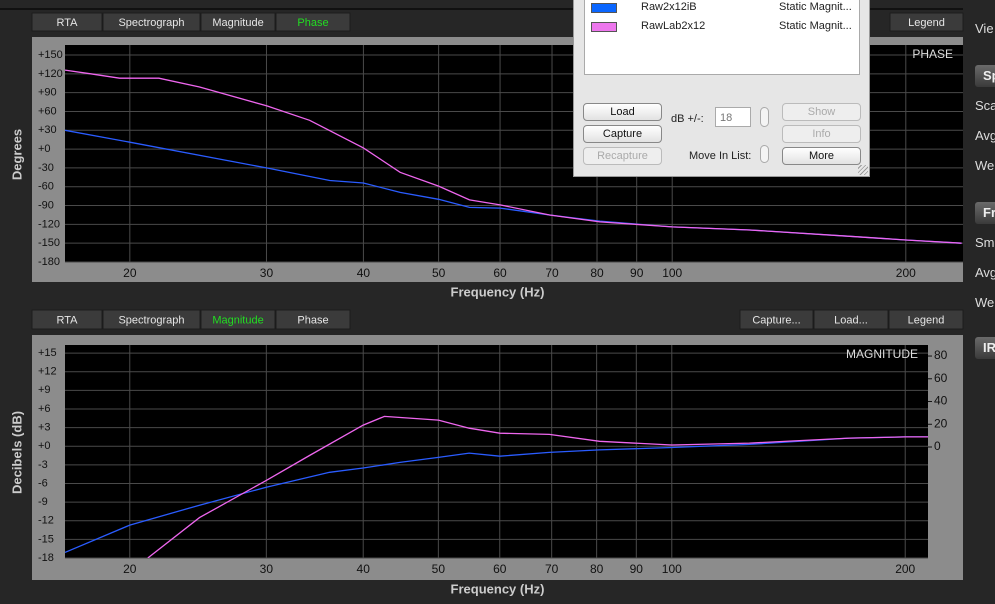 This screenshot has width=995, height=604. What do you see at coordinates (720, 156) in the screenshot?
I see `move-label: Move In List:` at bounding box center [720, 156].